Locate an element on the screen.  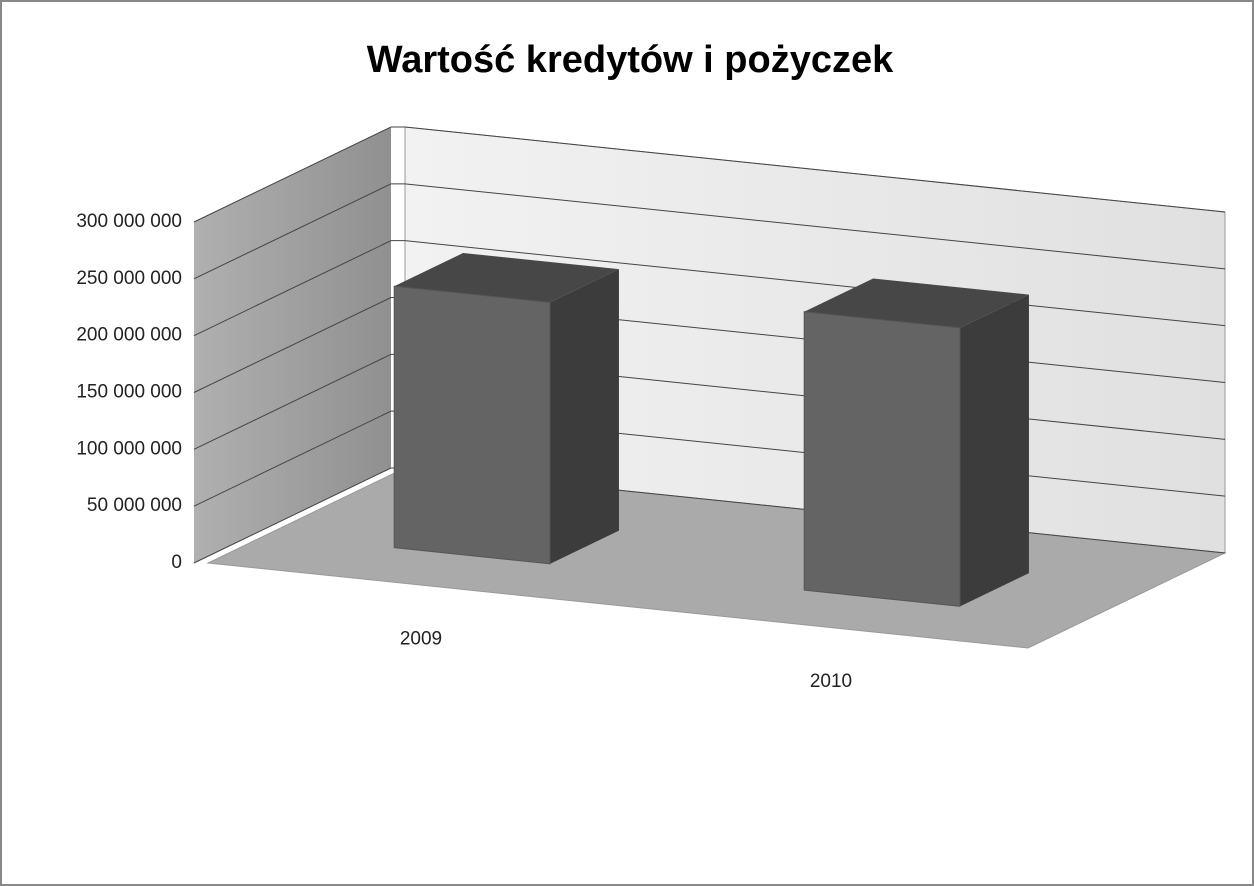
y-tick-label: 100 000 000 is located at coordinates (129, 448).